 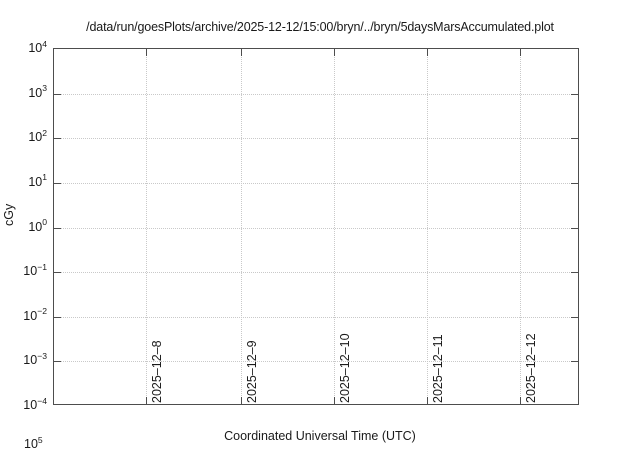 I want to click on y-axis-tick-label: 10³, so click(x=37, y=91).